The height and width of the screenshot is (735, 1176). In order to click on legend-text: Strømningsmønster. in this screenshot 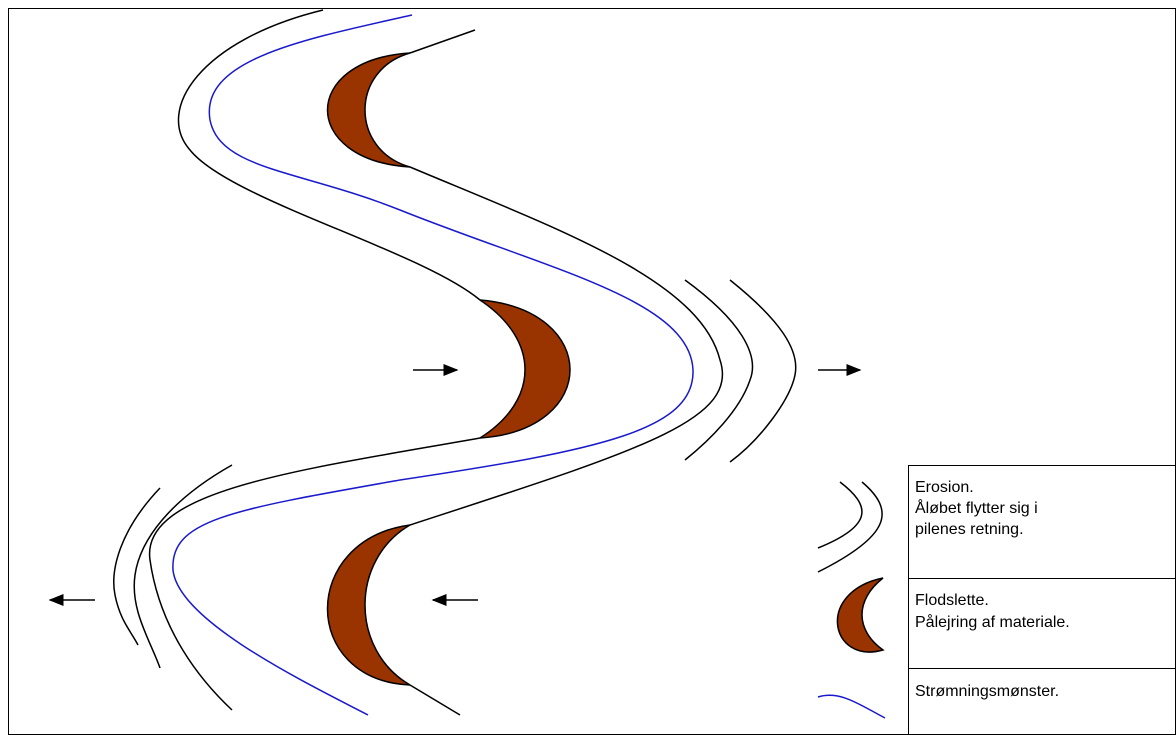, I will do `click(987, 691)`.